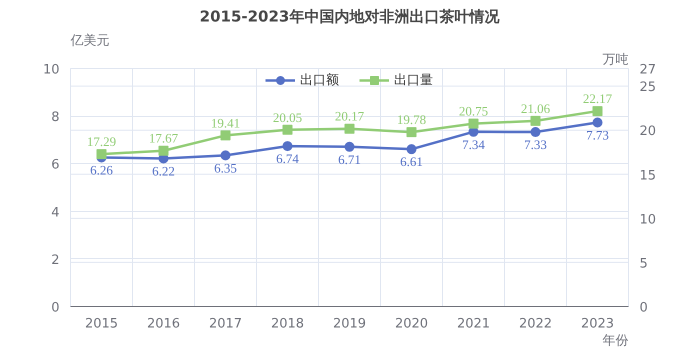  Describe the element at coordinates (163, 170) in the screenshot. I see `data-label: 6.22` at that location.